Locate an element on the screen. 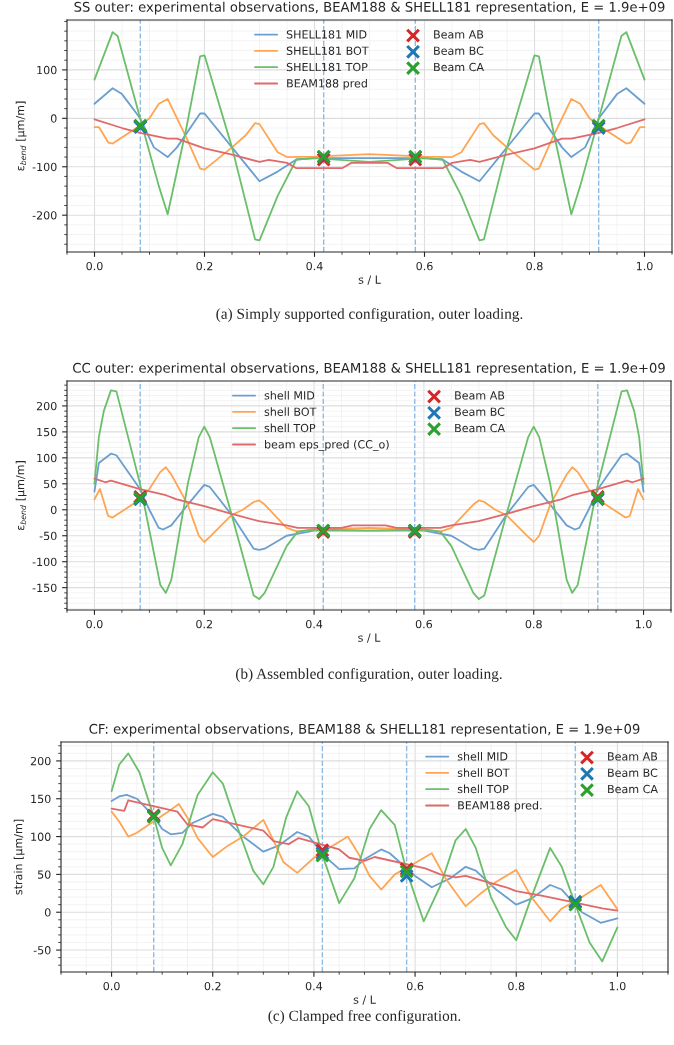  text: (b) Assembled configuration, outer loading. is located at coordinates (369, 675).